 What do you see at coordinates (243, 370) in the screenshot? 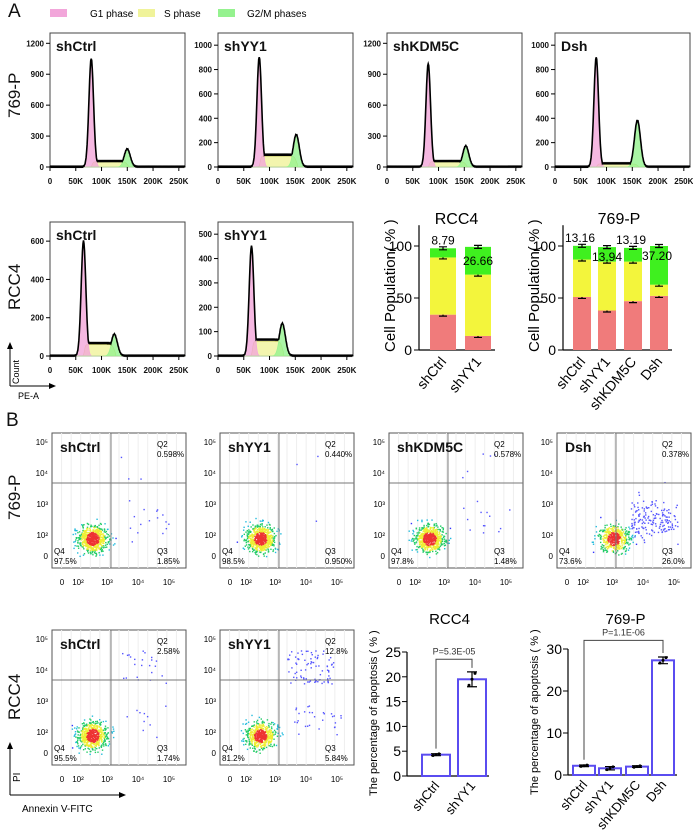
I see `x-tick-label: 50K` at bounding box center [243, 370].